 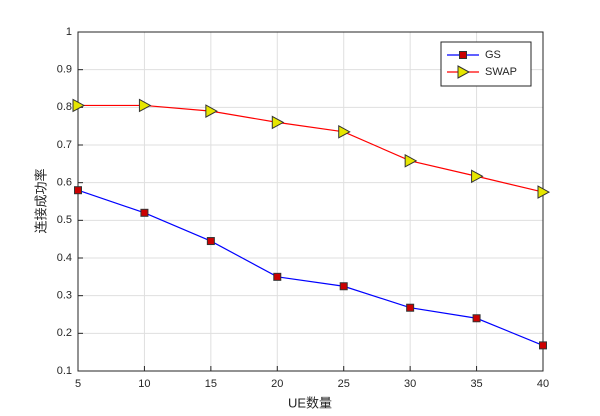 I want to click on y-tick-label: 0.3, so click(x=64, y=296).